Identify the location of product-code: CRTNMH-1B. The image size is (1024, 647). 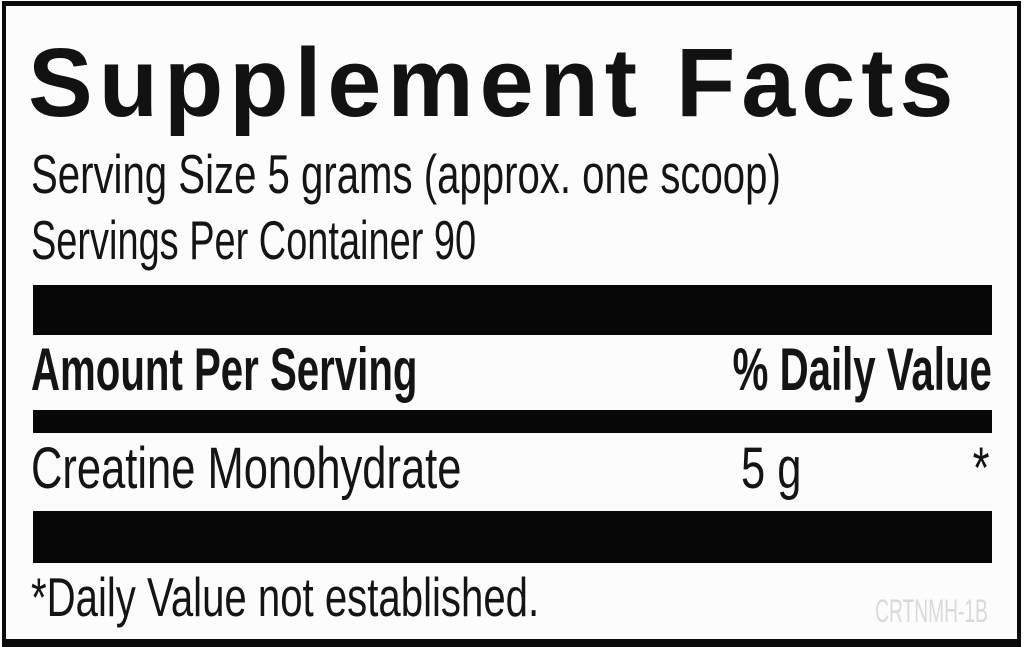
(931, 611).